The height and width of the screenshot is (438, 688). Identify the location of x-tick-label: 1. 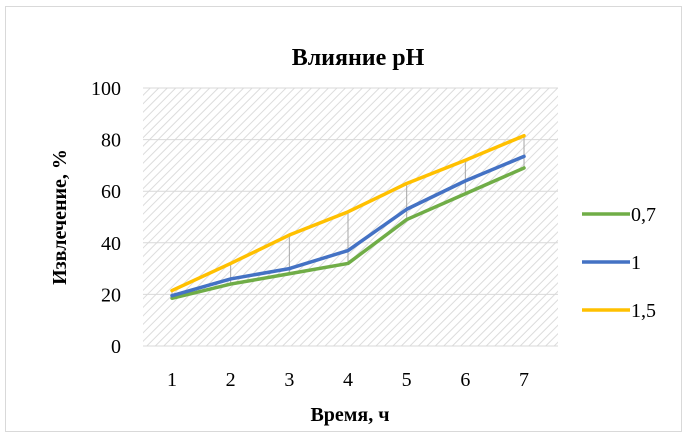
(172, 380).